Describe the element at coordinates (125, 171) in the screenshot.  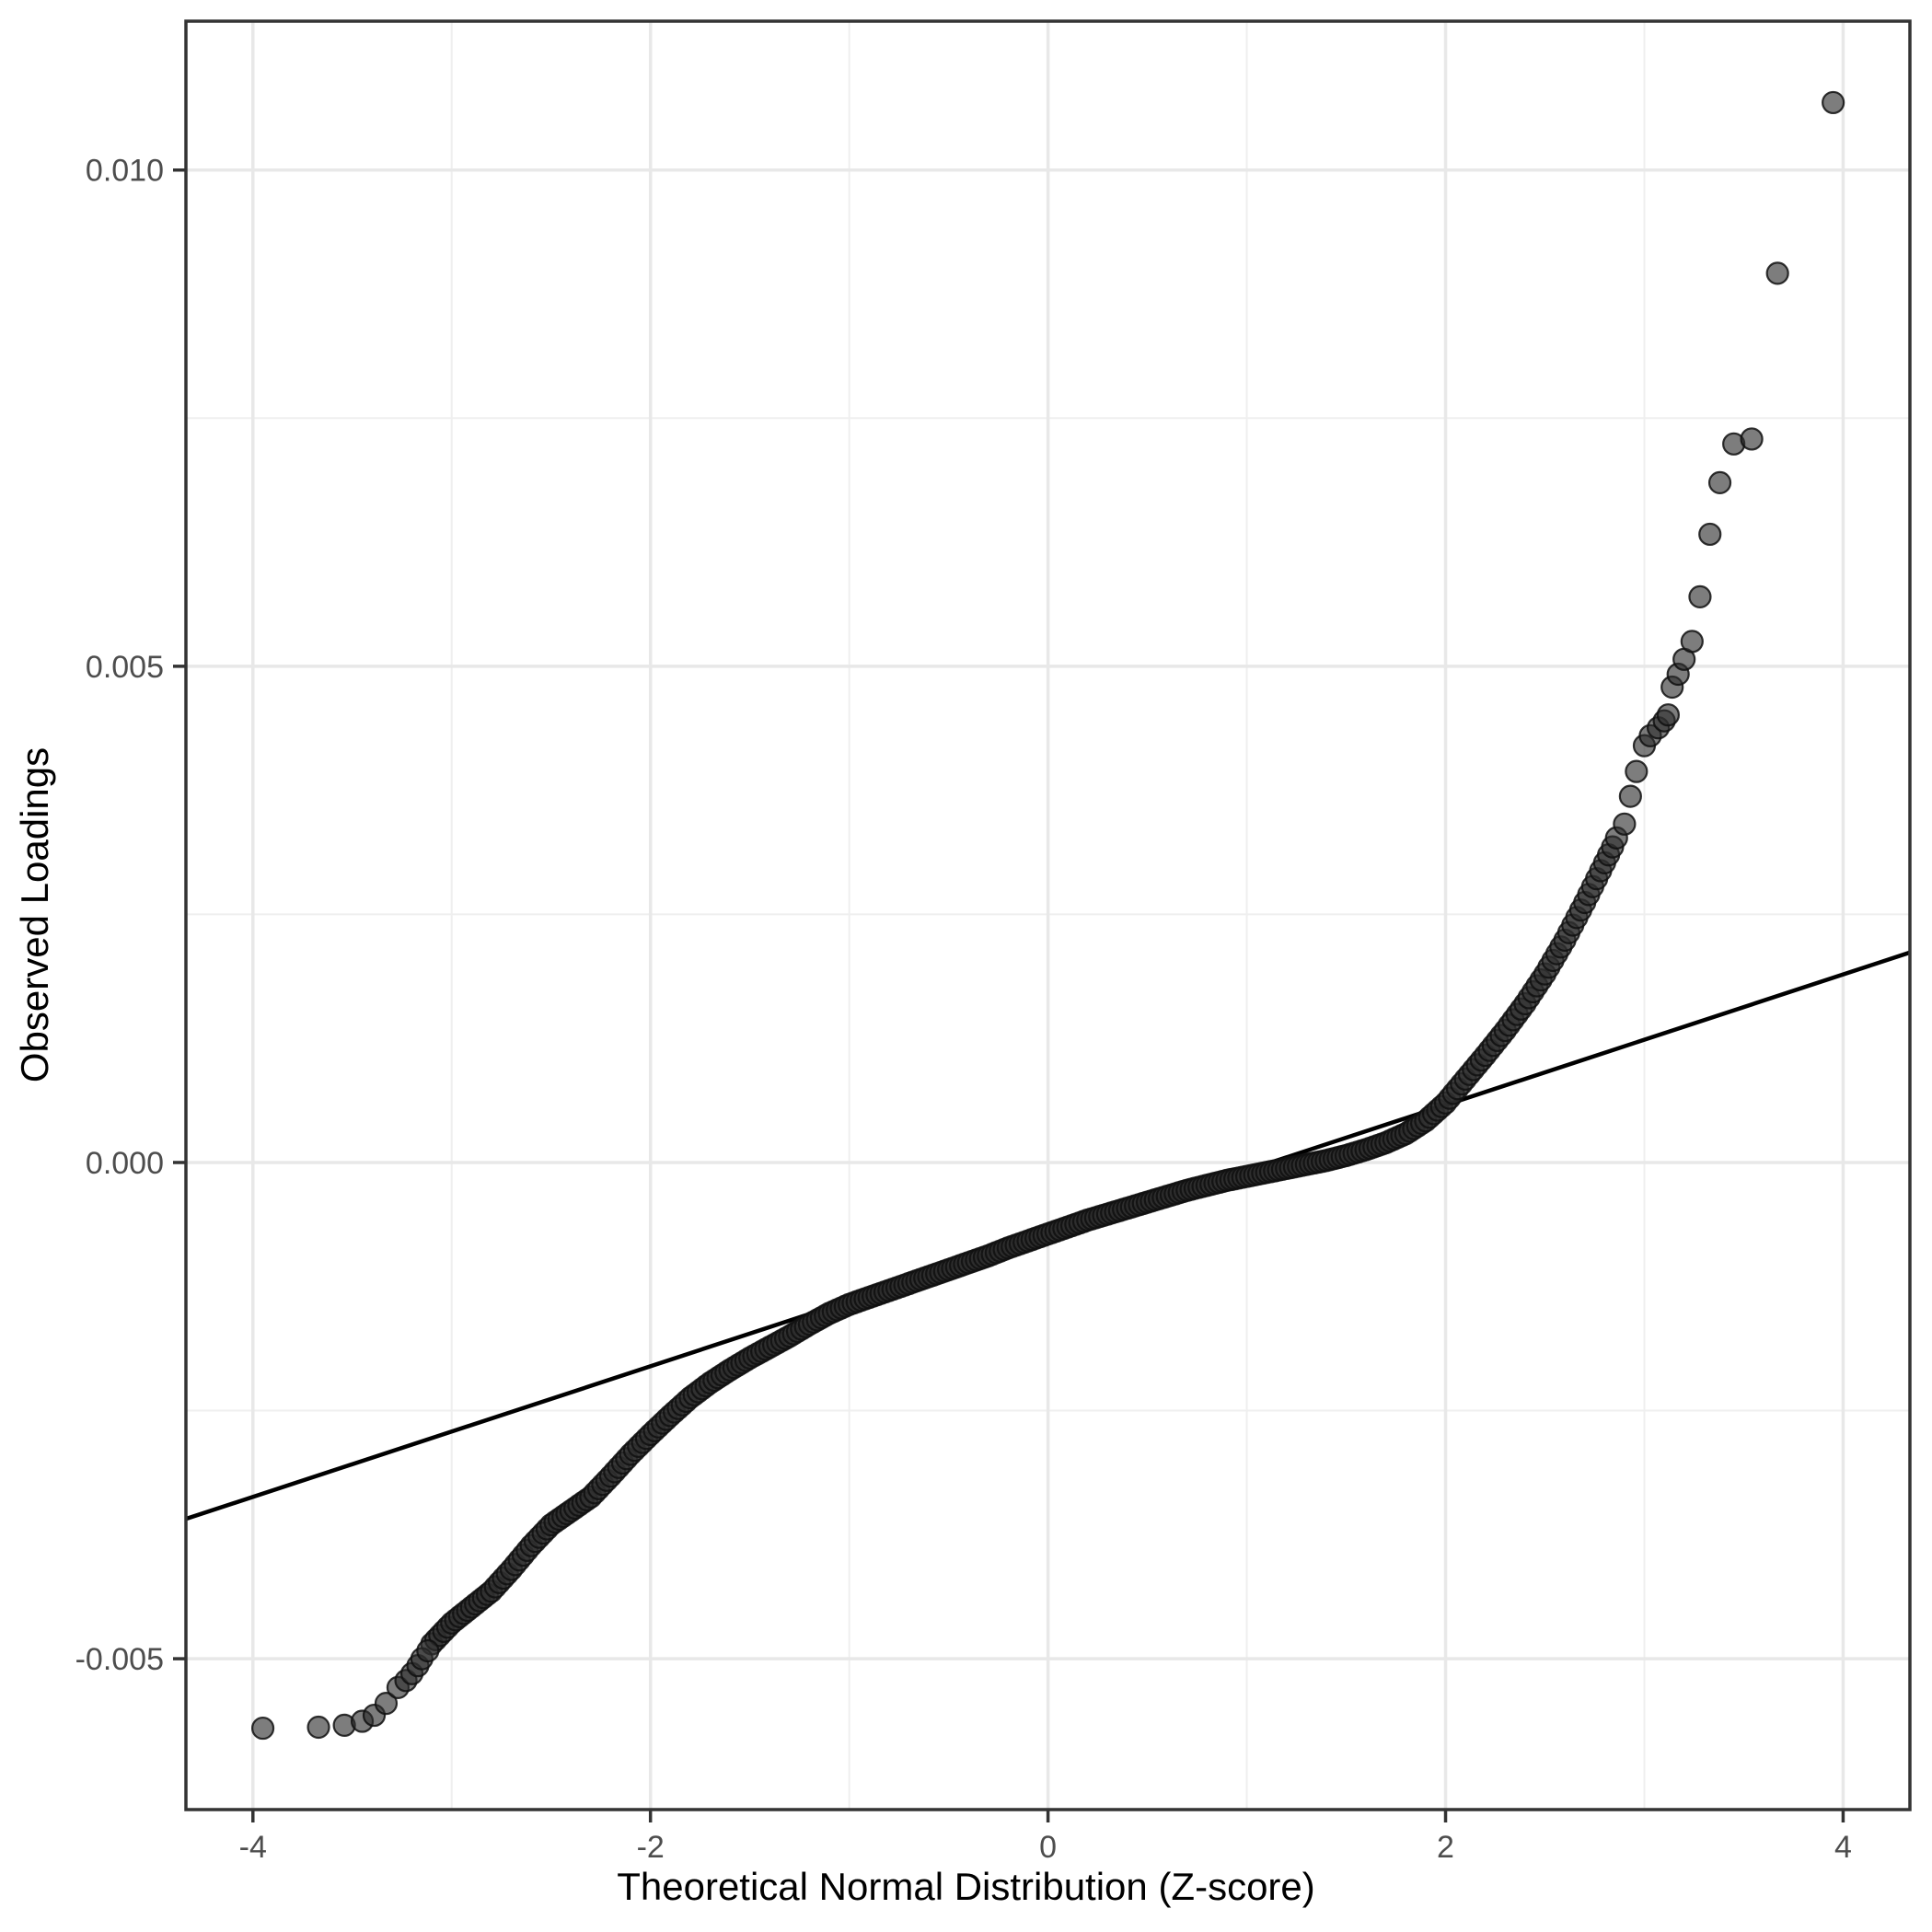
I see `y-tick-label: 0.010` at that location.